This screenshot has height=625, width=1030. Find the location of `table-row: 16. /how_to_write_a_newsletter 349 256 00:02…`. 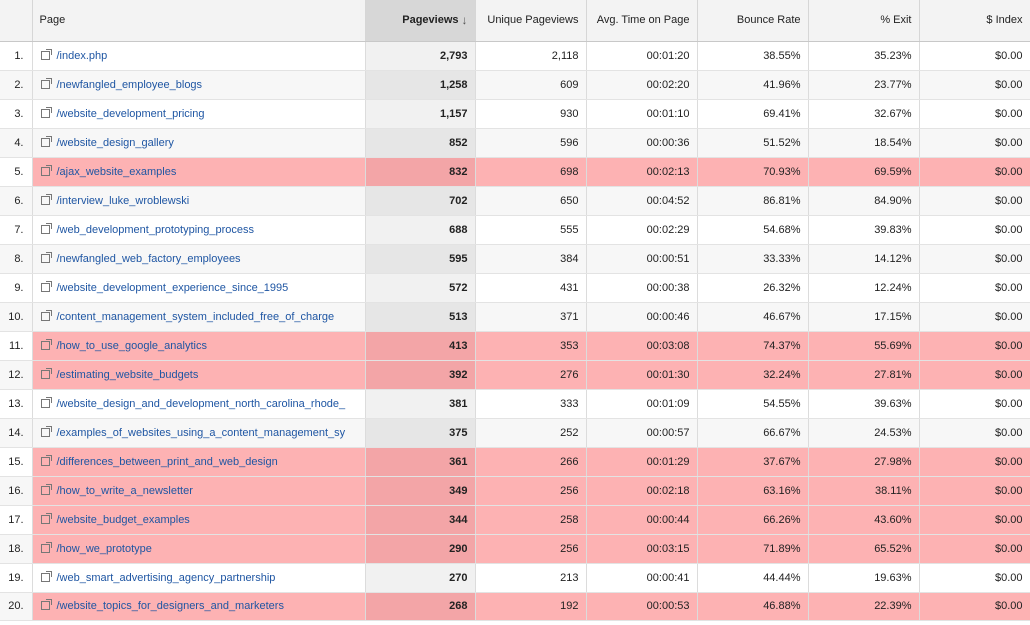

table-row: 16. /how_to_write_a_newsletter 349 256 00:02… is located at coordinates (515, 491).